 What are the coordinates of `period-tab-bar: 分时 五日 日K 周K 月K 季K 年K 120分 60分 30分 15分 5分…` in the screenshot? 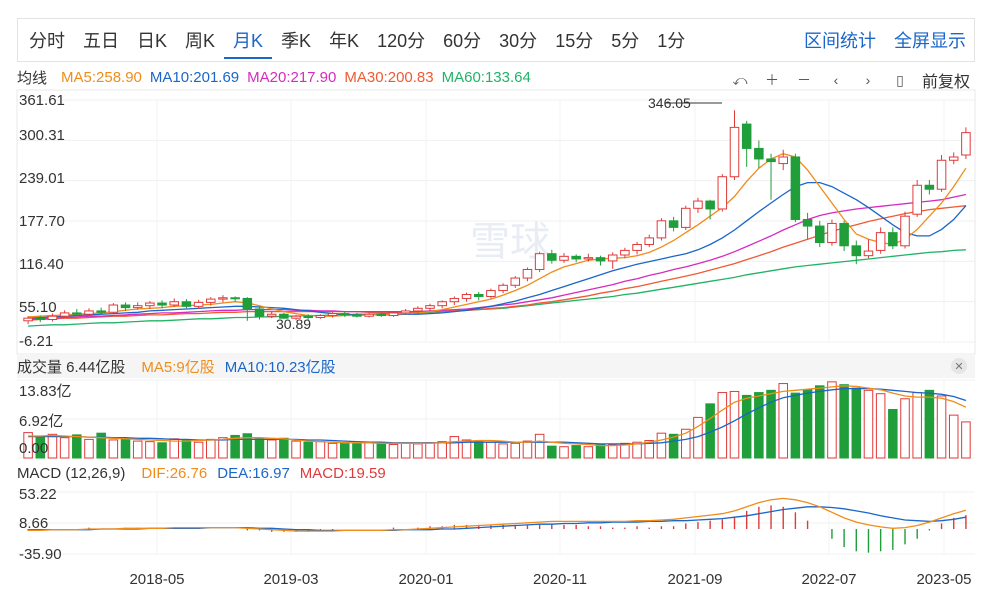 It's located at (496, 40).